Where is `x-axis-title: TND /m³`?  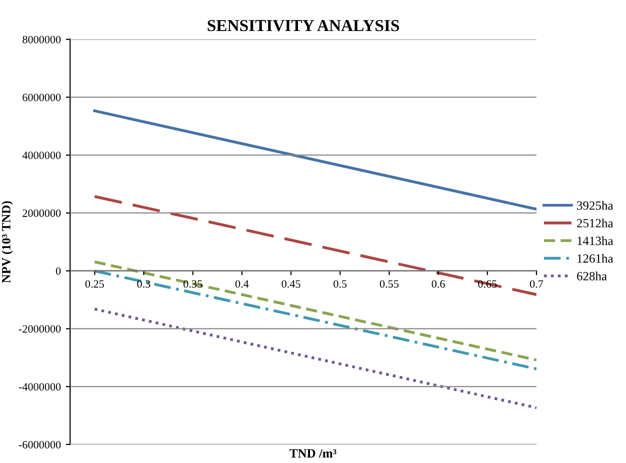
x-axis-title: TND /m³ is located at coordinates (313, 453).